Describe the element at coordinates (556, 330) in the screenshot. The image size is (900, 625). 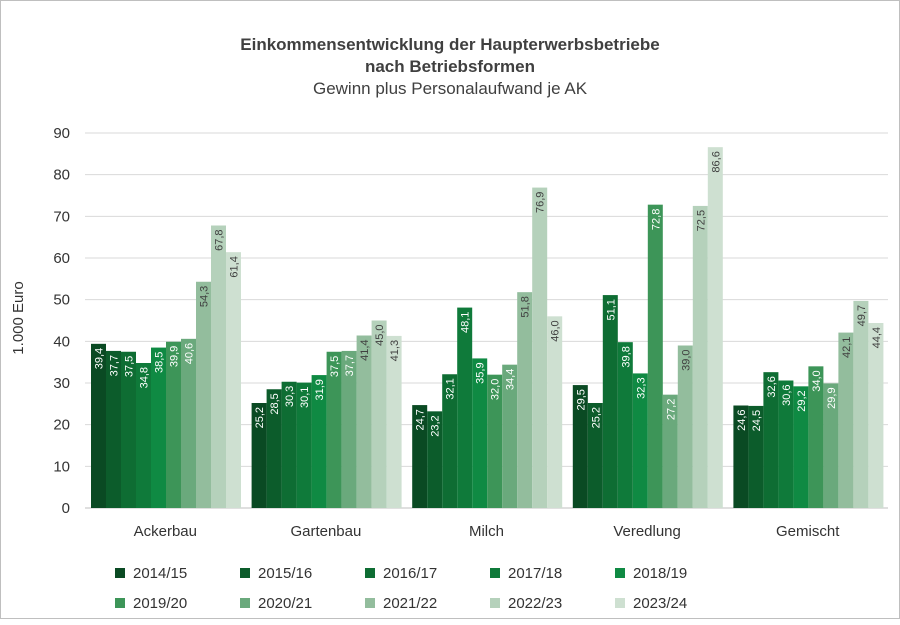
I see `data-label: 46,0` at that location.